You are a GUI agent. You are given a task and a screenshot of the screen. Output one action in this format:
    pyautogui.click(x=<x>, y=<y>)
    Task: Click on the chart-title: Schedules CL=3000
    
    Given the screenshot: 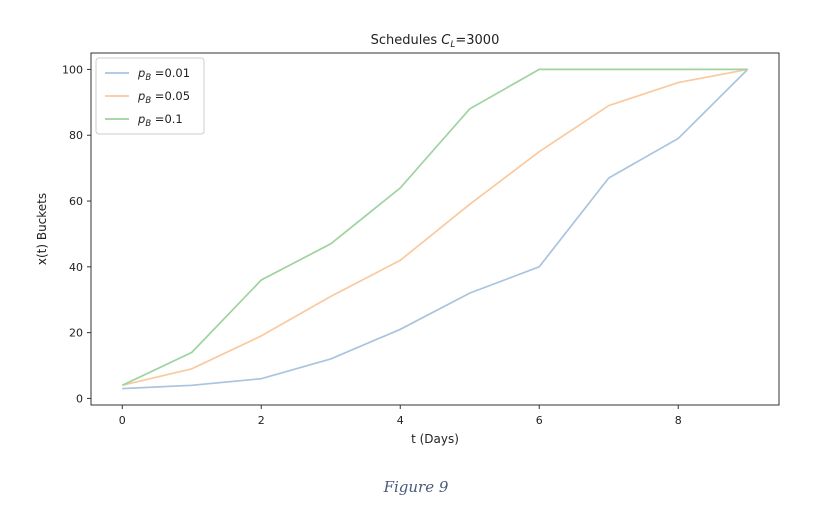 What is the action you would take?
    pyautogui.click(x=435, y=41)
    